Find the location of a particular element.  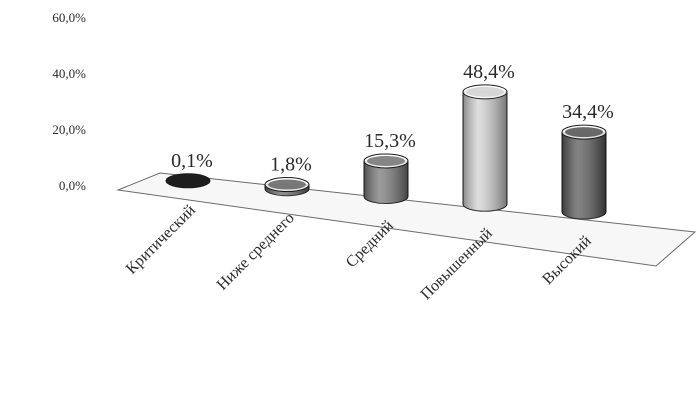

data-label: 15,3% is located at coordinates (390, 141).